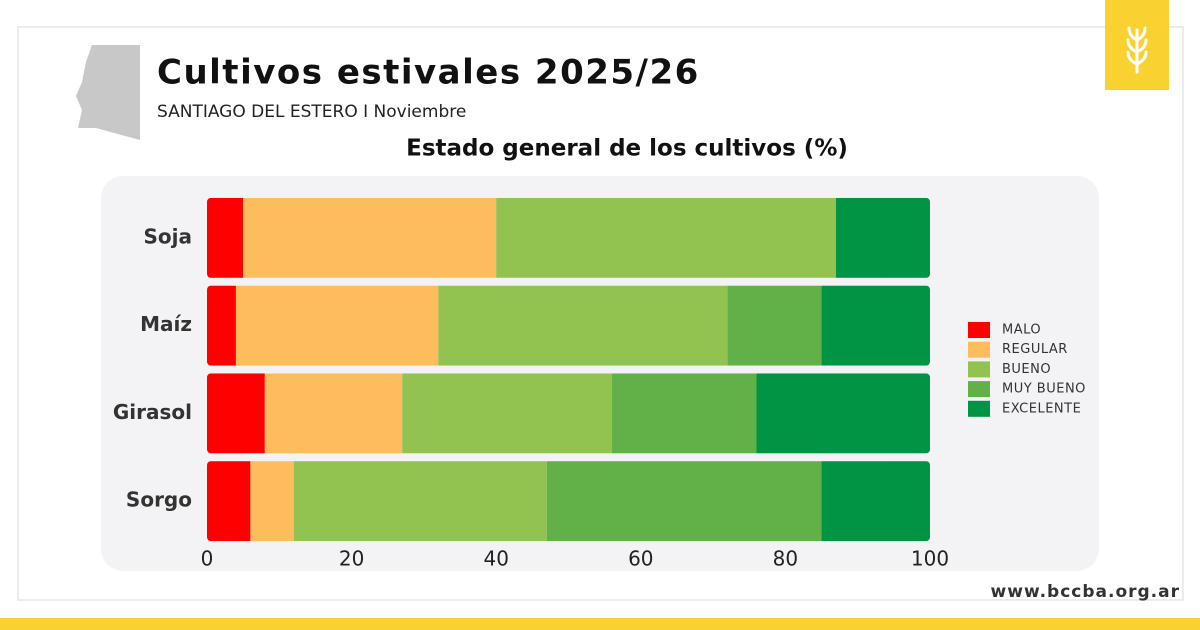  Describe the element at coordinates (168, 236) in the screenshot. I see `y-tick-label: Soja` at that location.